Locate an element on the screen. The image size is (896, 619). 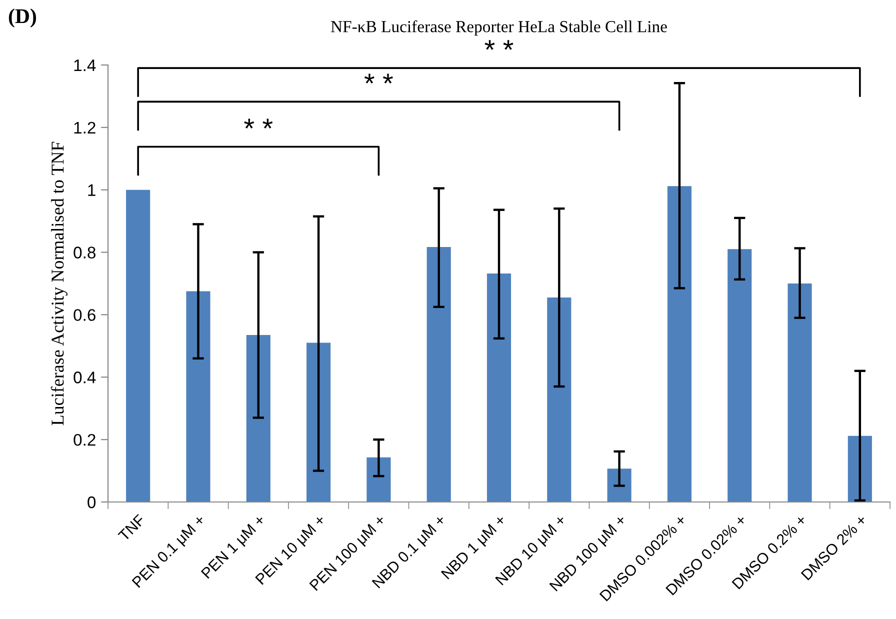
x-tick-label: TNF is located at coordinates (132, 528).